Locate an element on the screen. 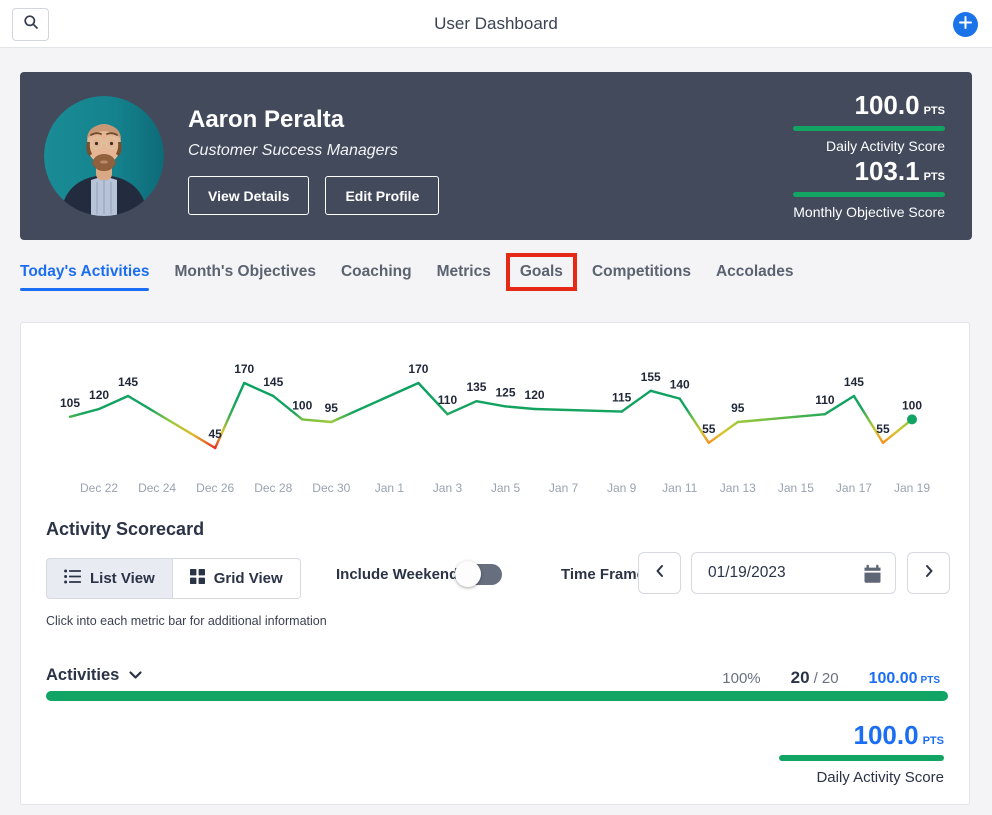 Image resolution: width=992 pixels, height=815 pixels. monthly-objective-score-block: 103.1 PTS Monthly Objective Score is located at coordinates (785, 189).